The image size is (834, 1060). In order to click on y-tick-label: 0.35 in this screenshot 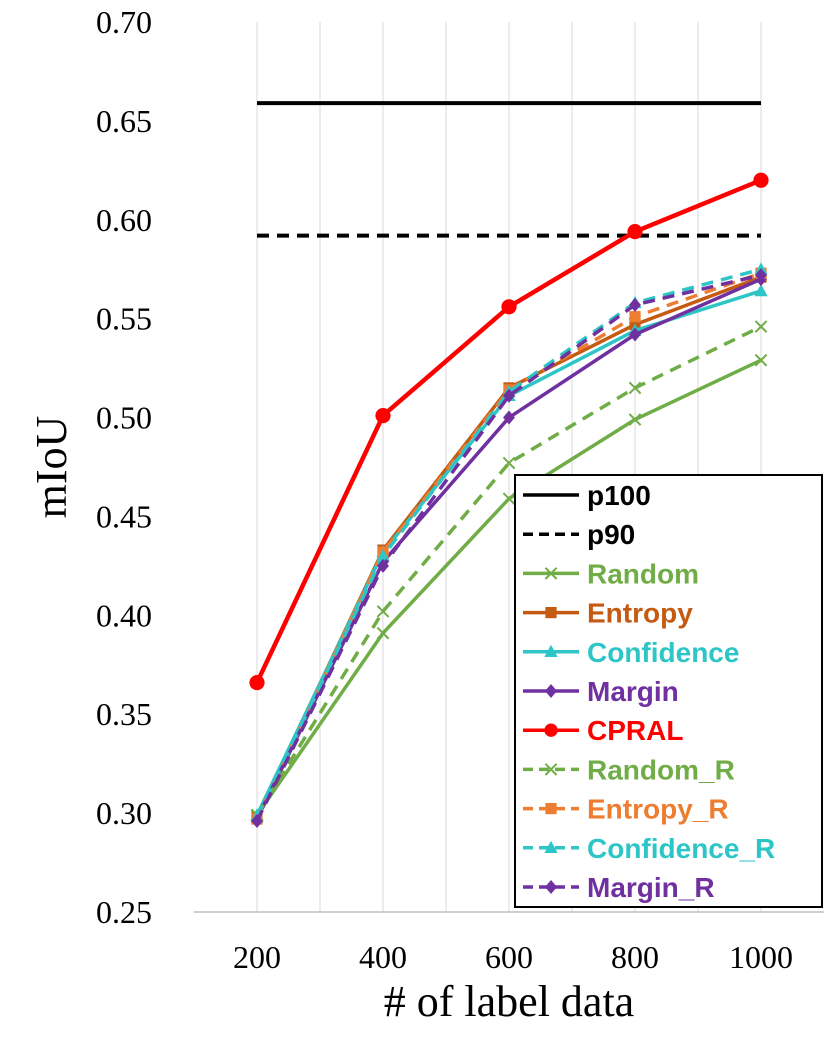, I will do `click(124, 714)`.